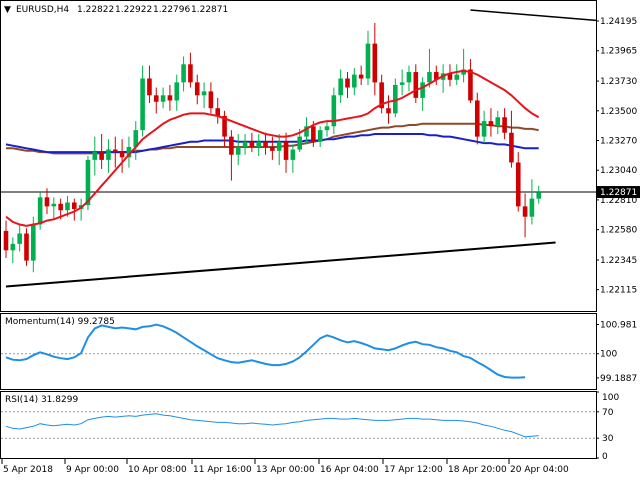  I want to click on time-tick-label: 16 Apr 04:00, so click(349, 470).